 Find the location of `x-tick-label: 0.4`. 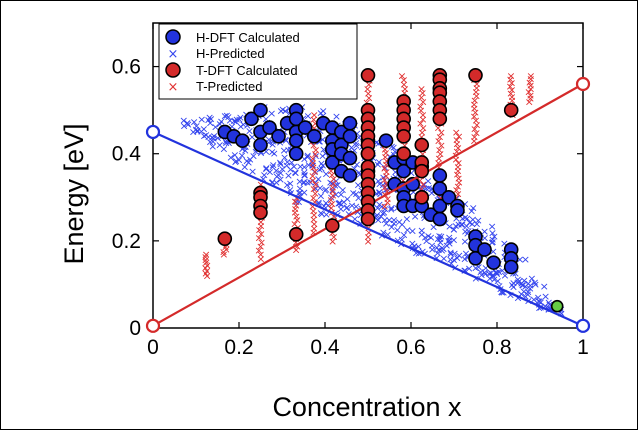

x-tick-label: 0.4 is located at coordinates (325, 347).